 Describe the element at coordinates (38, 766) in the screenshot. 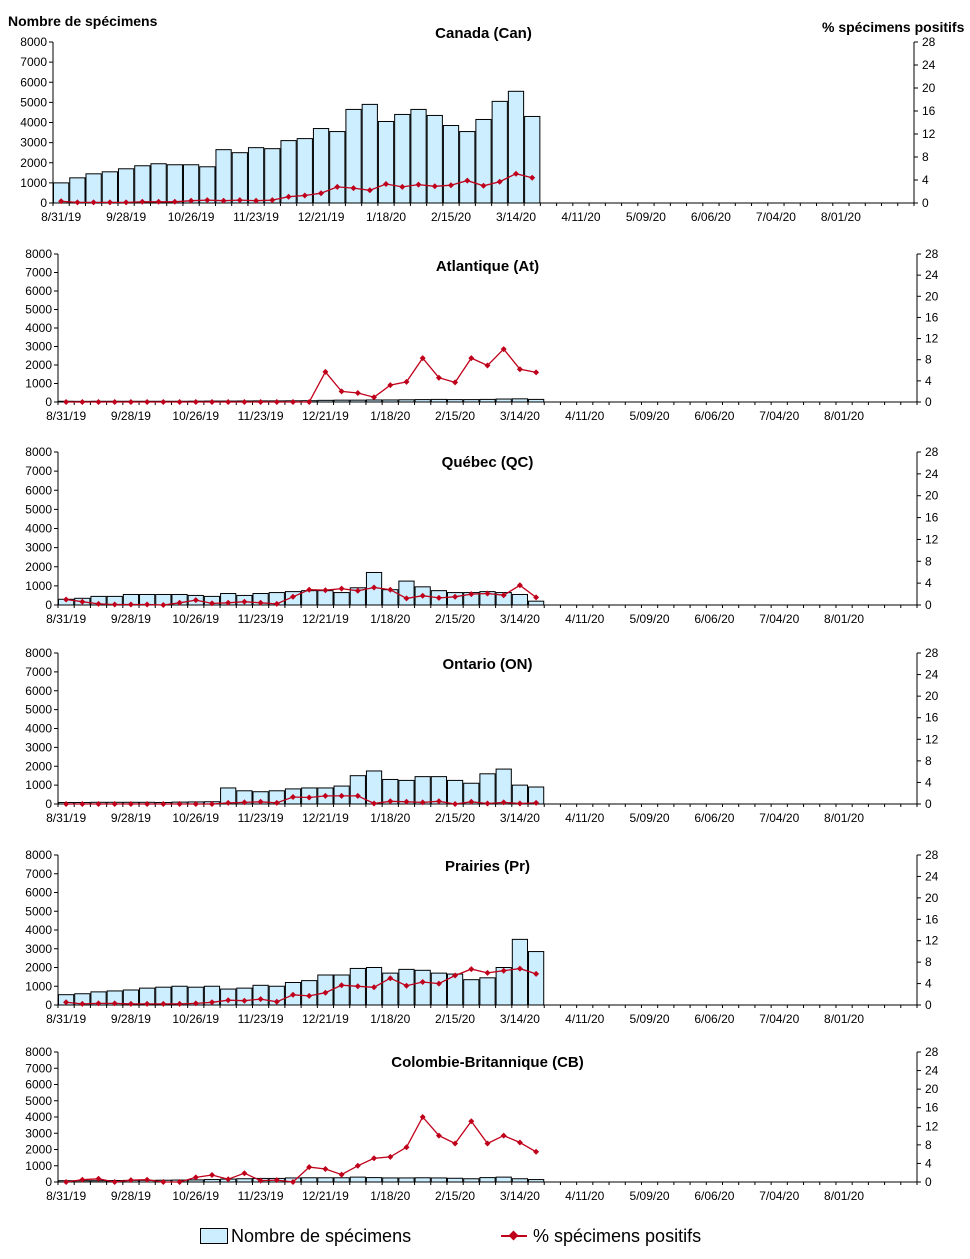

I see `y-tick-label-left: 2000` at that location.